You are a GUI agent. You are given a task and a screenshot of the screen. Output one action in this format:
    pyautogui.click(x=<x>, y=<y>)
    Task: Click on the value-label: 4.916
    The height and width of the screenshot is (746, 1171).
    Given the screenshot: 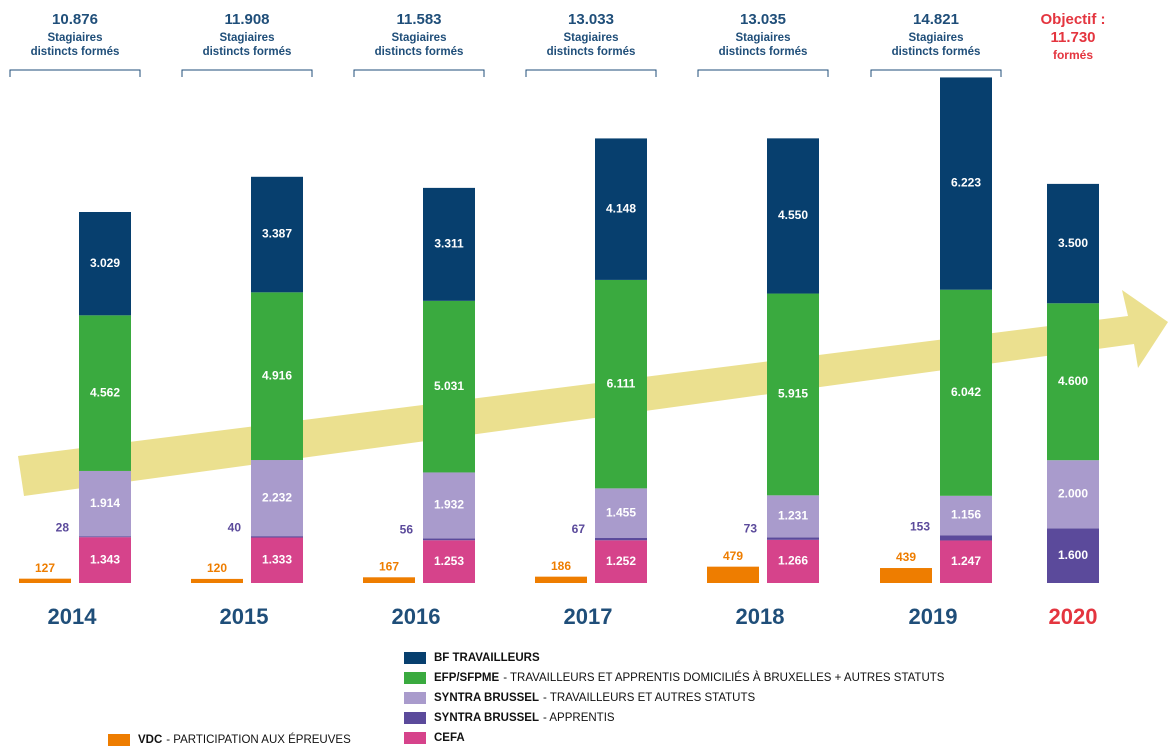 What is the action you would take?
    pyautogui.click(x=277, y=375)
    